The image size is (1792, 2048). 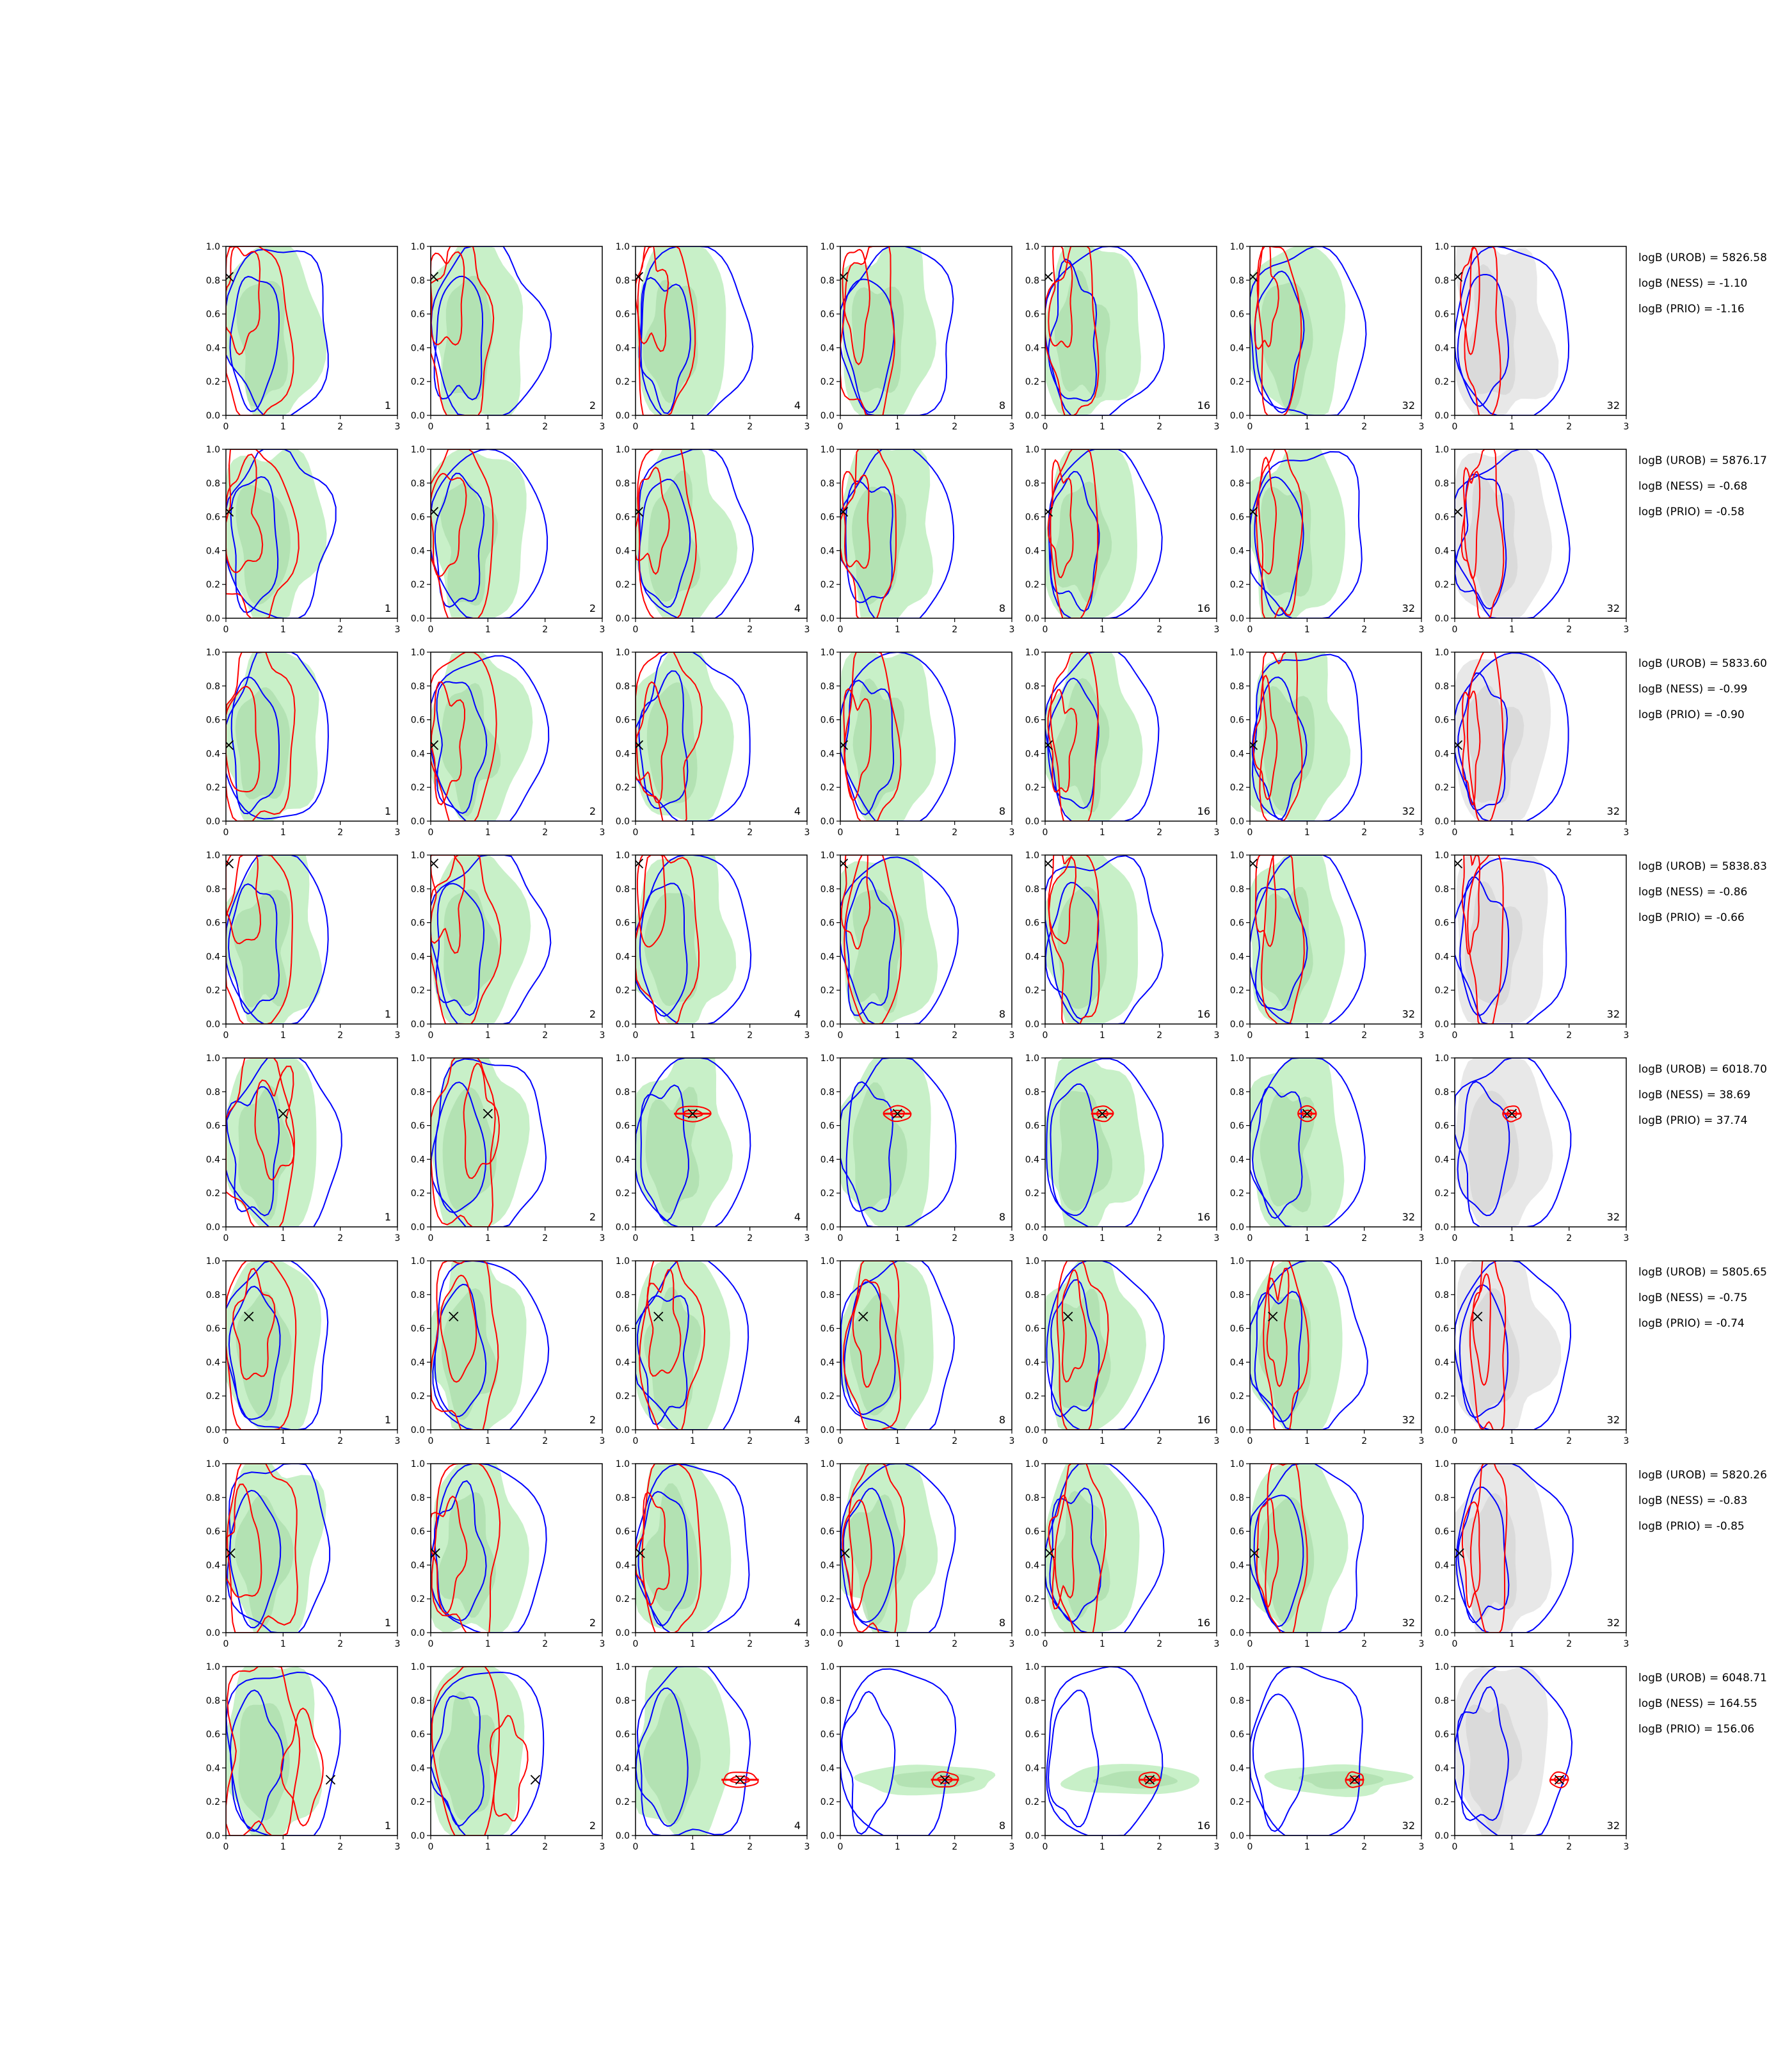 What do you see at coordinates (1122, 1757) in the screenshot?
I see `panel-r8-c5: 0 1 2 3 0.0 0.2 0.4 0.6 0.8 1.0 16` at bounding box center [1122, 1757].